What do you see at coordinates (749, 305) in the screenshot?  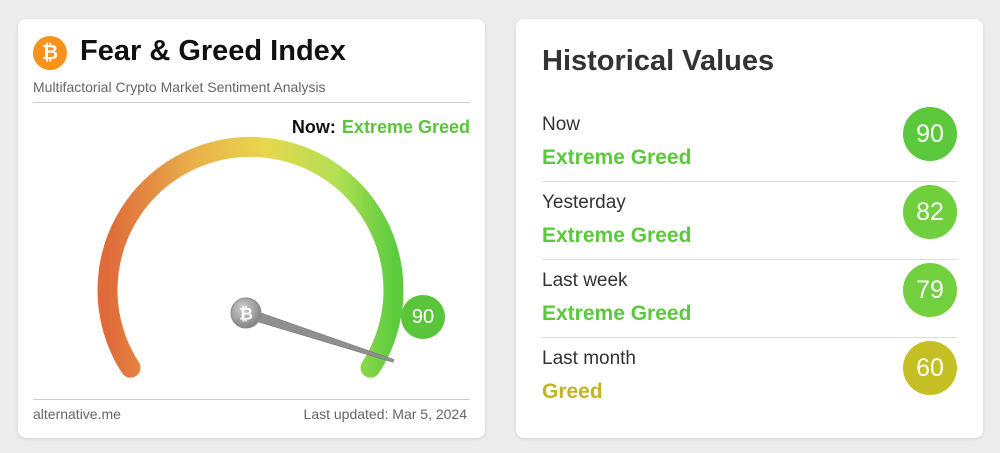 I see `history-row-last-week: Last week Extreme Greed 79` at bounding box center [749, 305].